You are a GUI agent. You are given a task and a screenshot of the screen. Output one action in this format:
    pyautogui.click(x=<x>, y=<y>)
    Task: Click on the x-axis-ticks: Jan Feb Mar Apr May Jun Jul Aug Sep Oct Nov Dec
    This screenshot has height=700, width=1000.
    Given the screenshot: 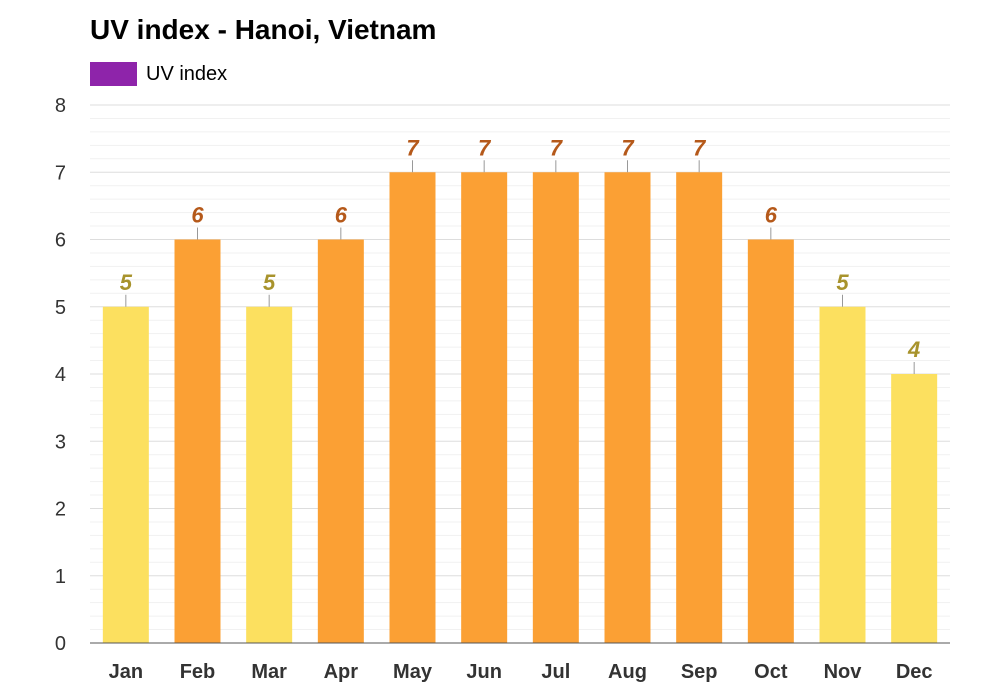 What is the action you would take?
    pyautogui.click(x=521, y=672)
    